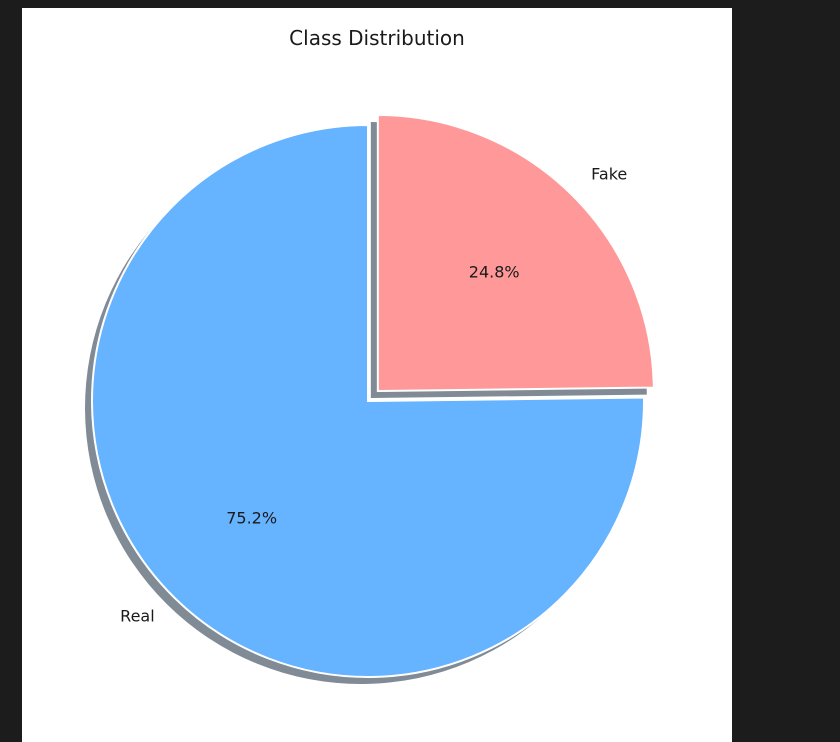  What do you see at coordinates (494, 272) in the screenshot?
I see `slice-percent-fake: 24.8%` at bounding box center [494, 272].